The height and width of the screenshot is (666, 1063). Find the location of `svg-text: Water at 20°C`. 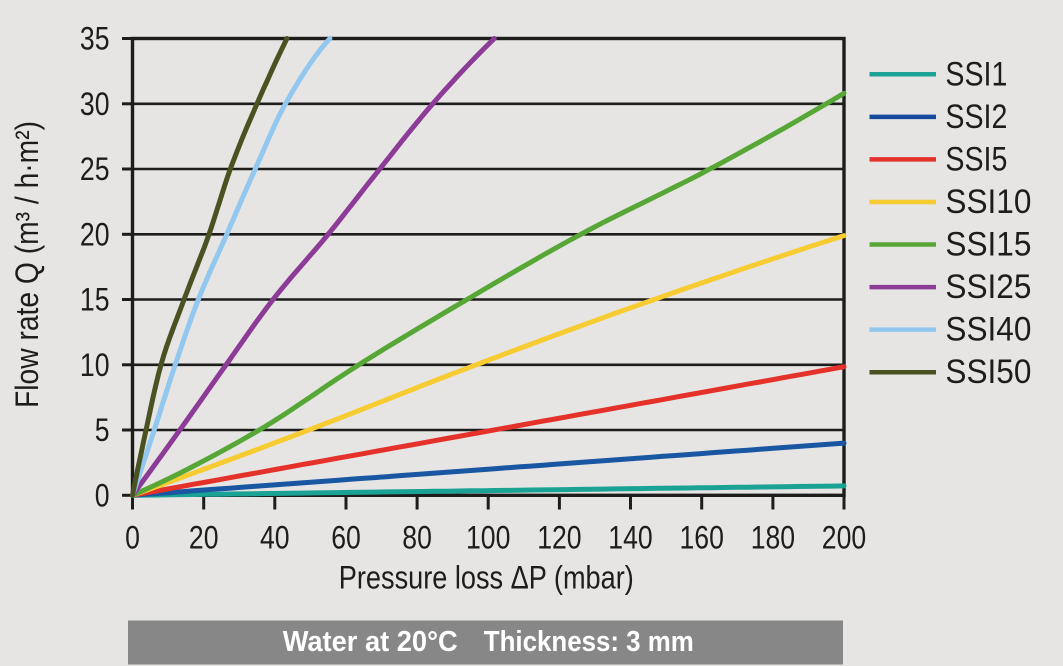

svg-text: Water at 20°C is located at coordinates (370, 642).